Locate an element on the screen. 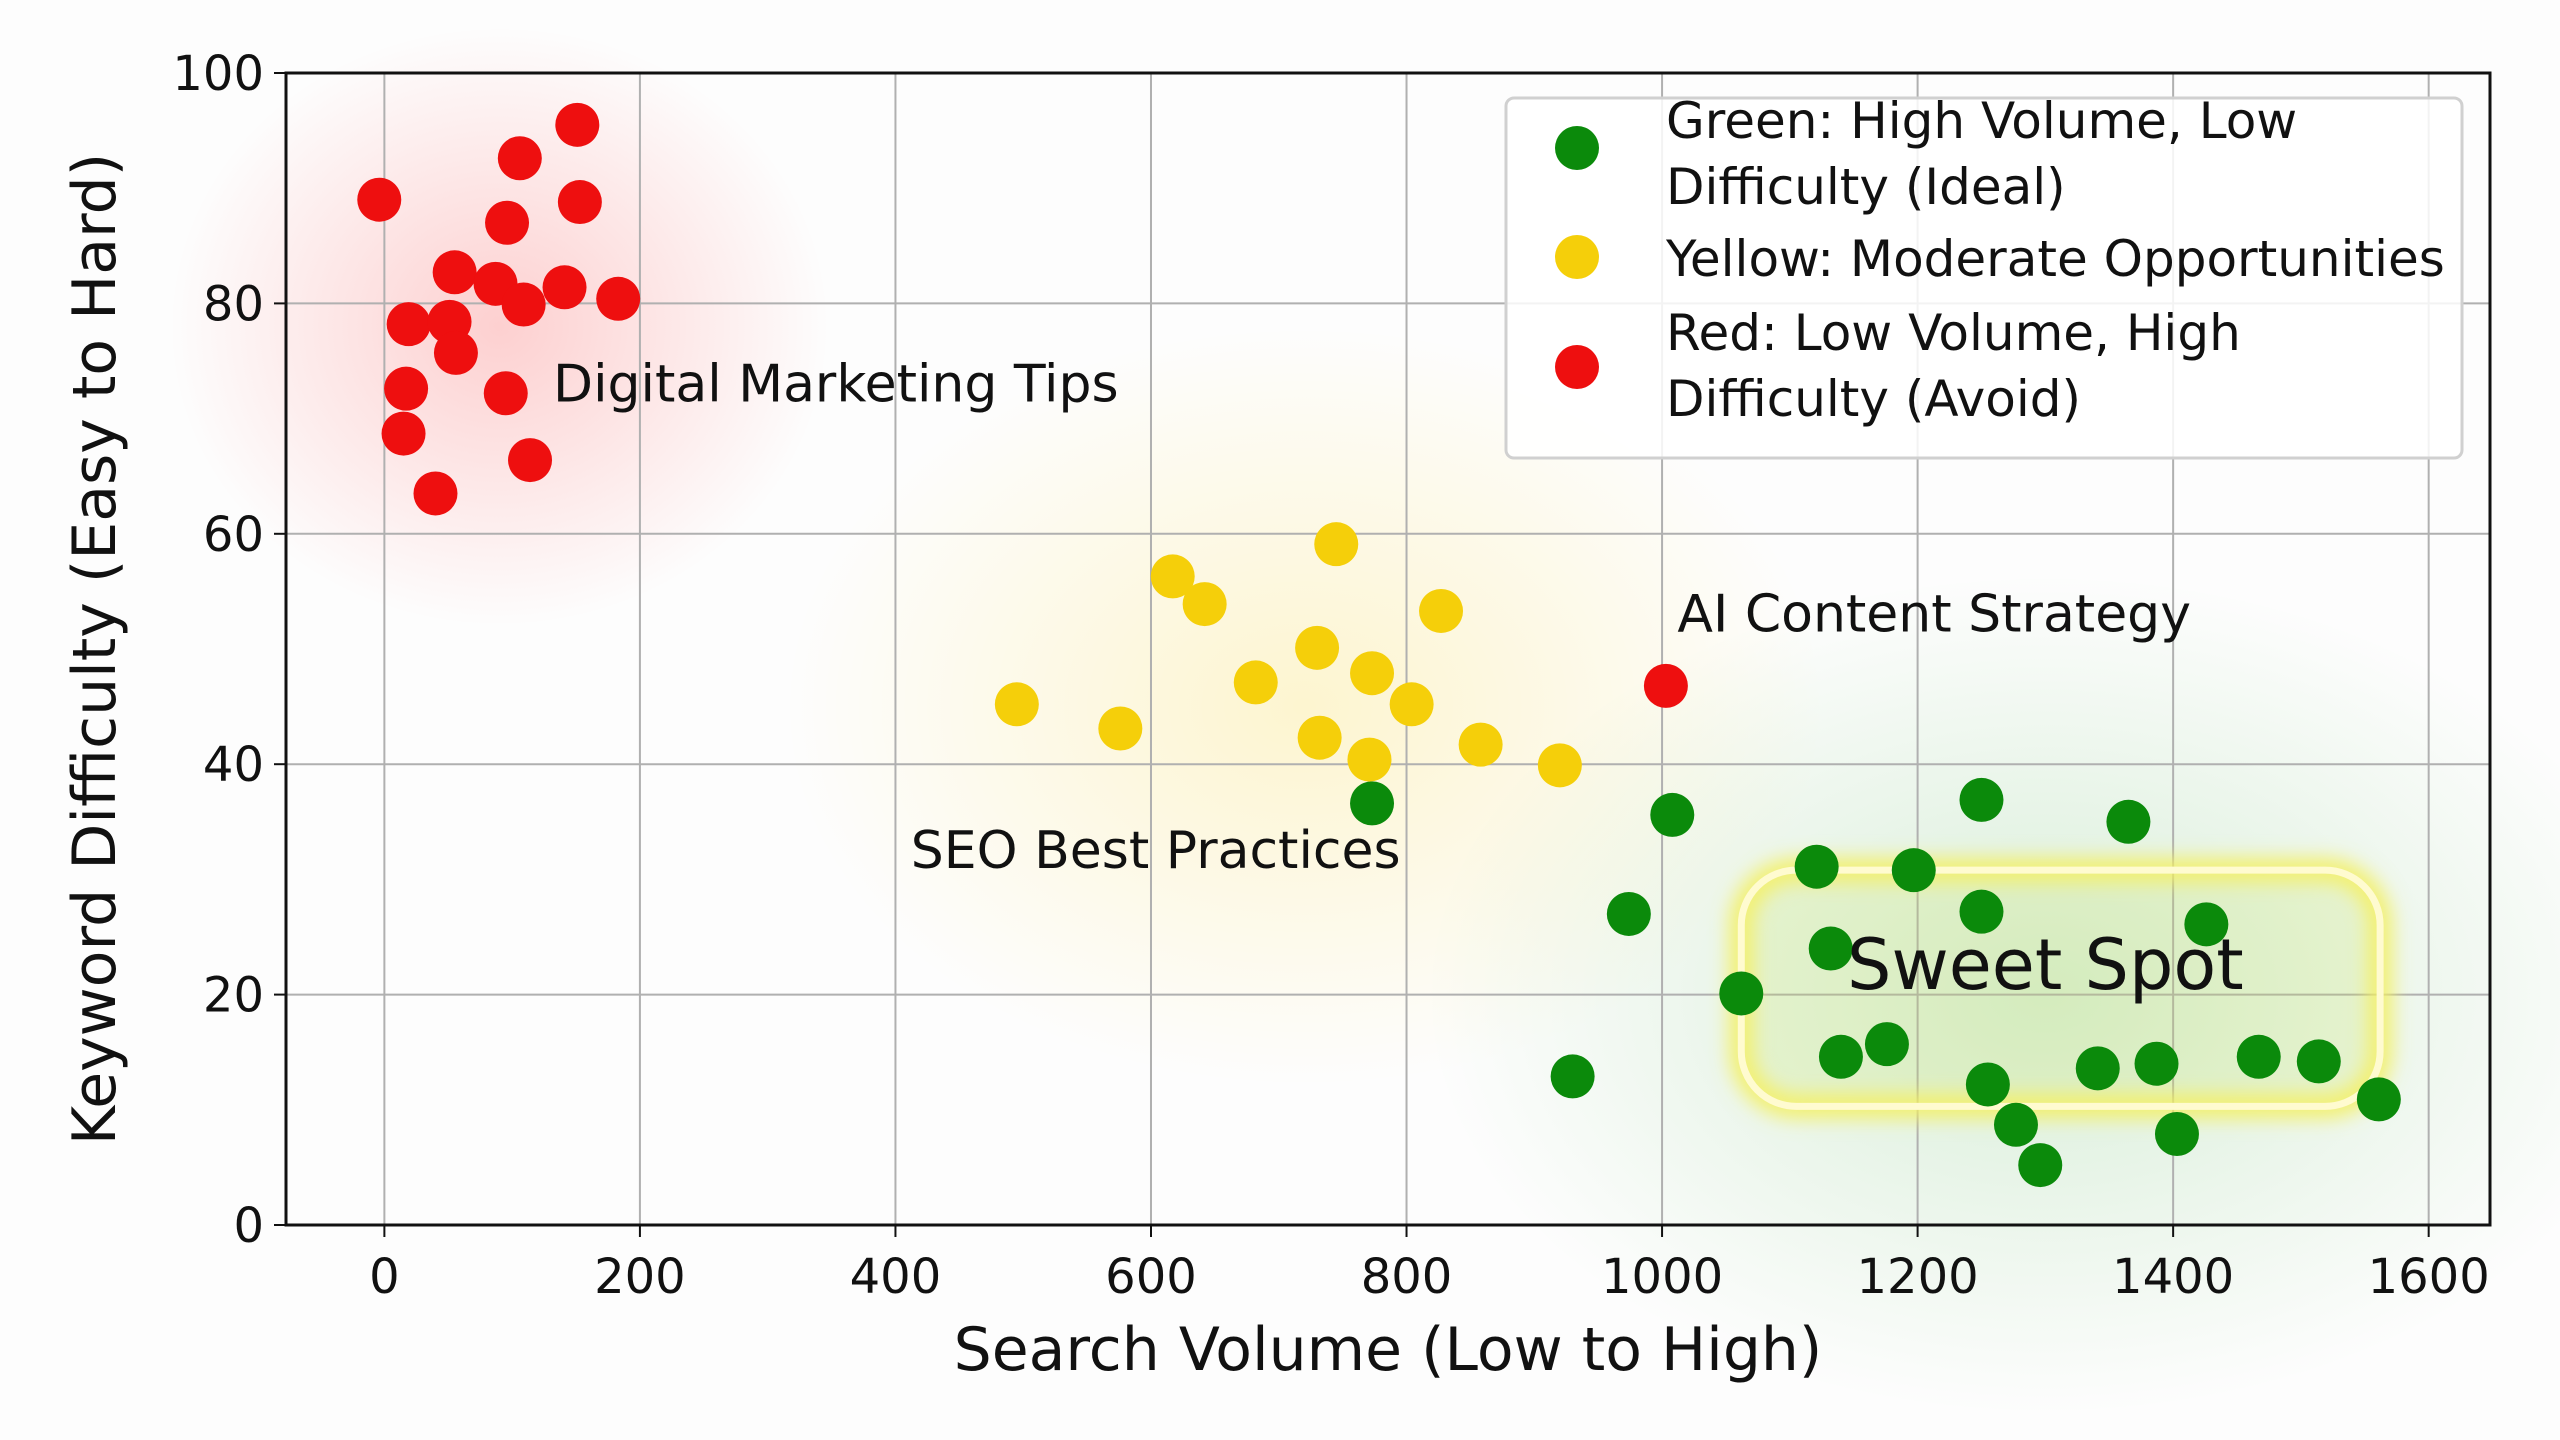 The width and height of the screenshot is (2560, 1440). annotation-label: SEO Best Practices is located at coordinates (1156, 851).